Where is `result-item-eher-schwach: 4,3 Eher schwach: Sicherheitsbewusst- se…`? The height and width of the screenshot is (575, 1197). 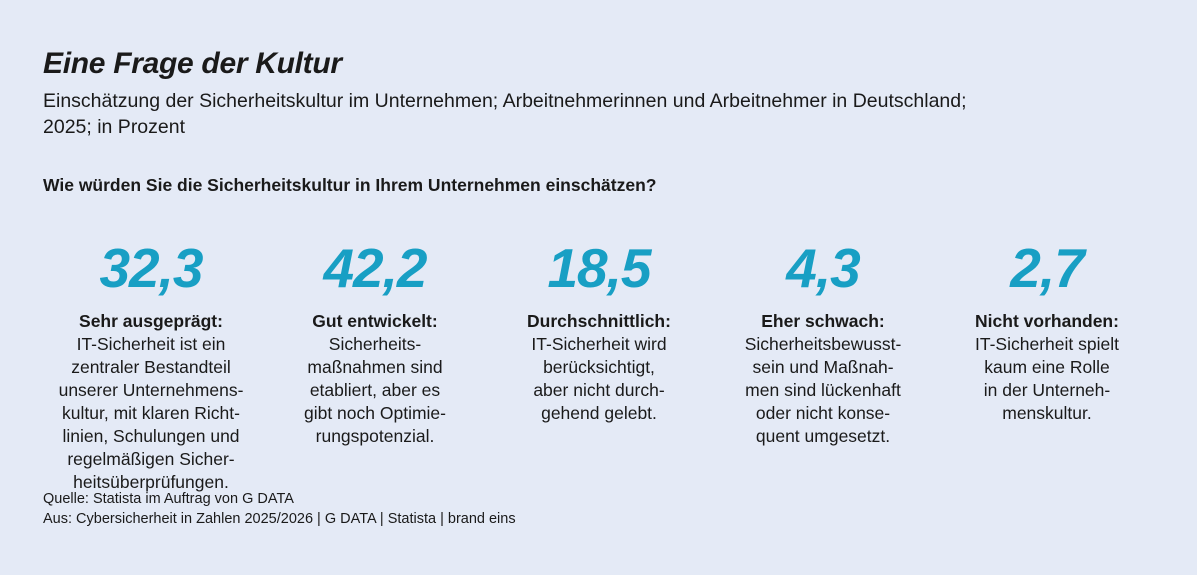 result-item-eher-schwach: 4,3 Eher schwach: Sicherheitsbewusst- se… is located at coordinates (823, 367).